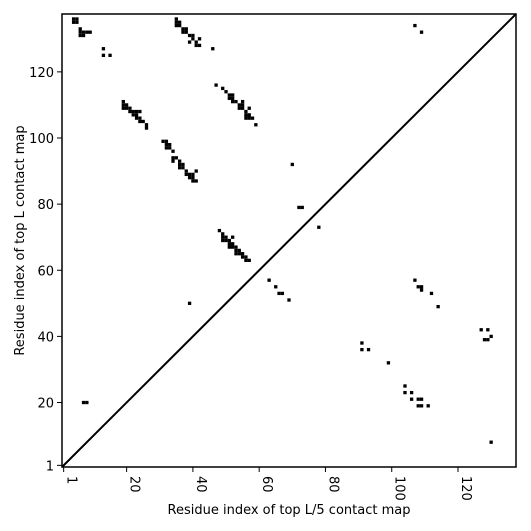 This screenshot has width=531, height=531. I want to click on x-axis-ticks: 1 20 40 60 80 100 120, so click(268, 484).